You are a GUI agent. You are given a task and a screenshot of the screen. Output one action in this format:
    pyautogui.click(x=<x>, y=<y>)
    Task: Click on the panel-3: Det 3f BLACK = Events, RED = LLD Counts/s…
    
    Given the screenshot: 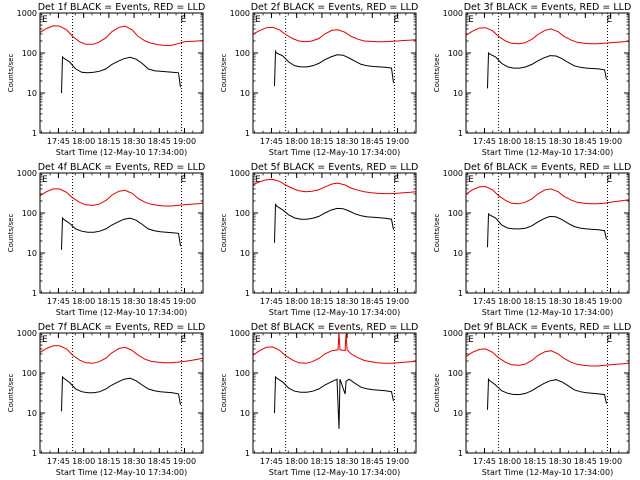 What is the action you would take?
    pyautogui.click(x=532, y=79)
    